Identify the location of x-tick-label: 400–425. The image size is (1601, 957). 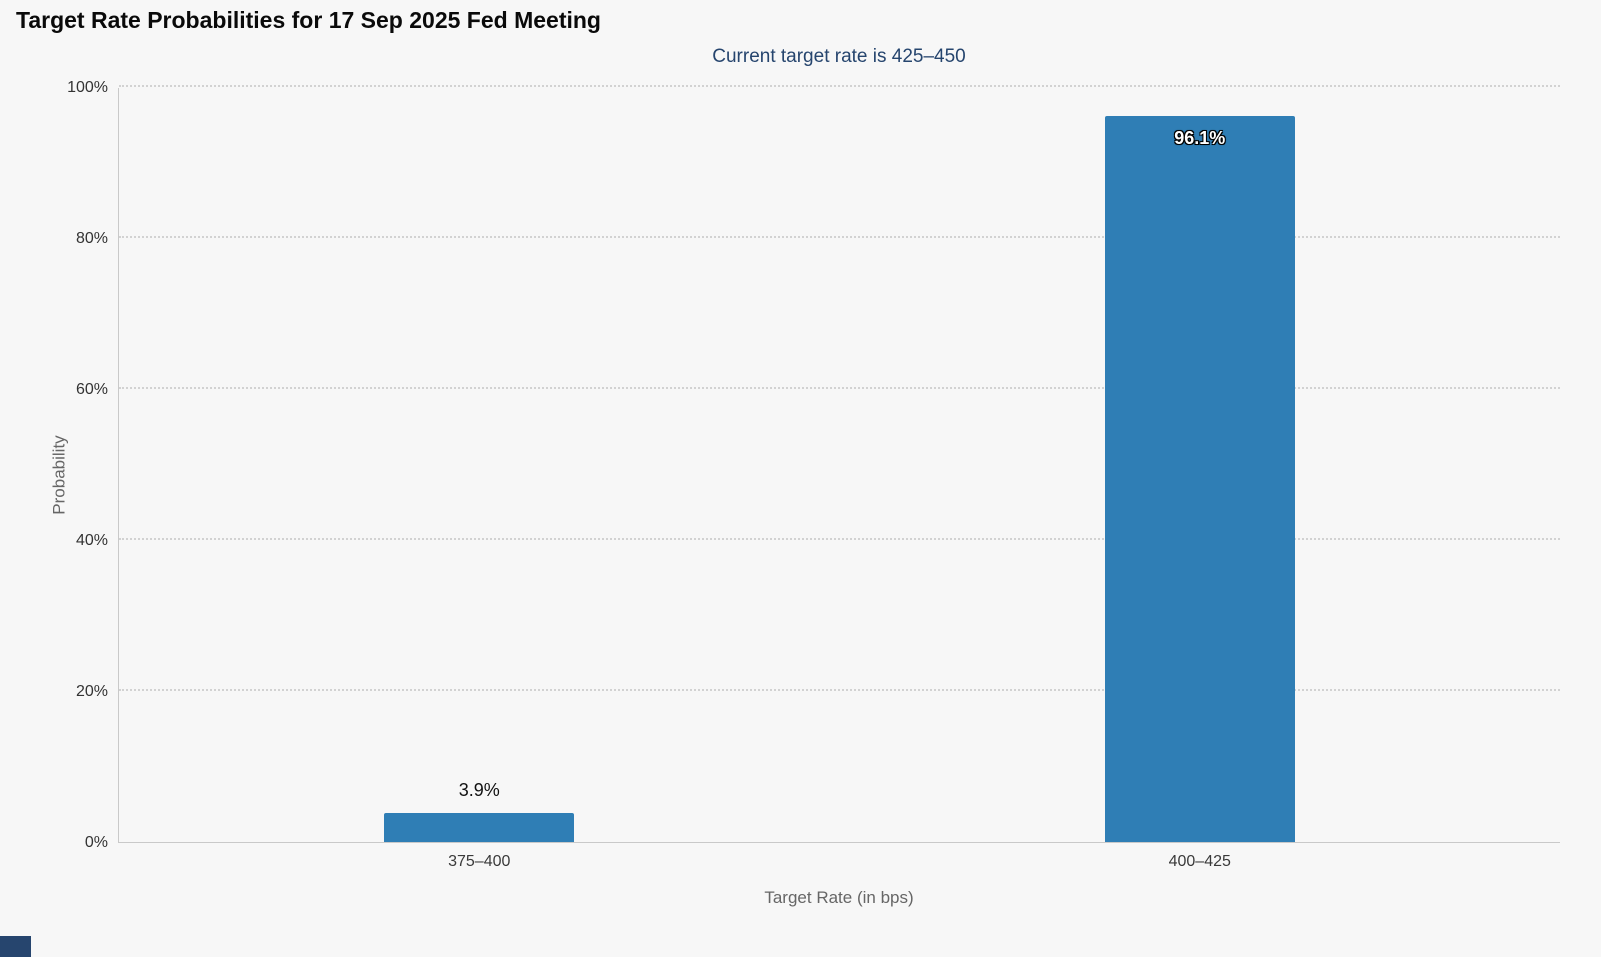
(1199, 861).